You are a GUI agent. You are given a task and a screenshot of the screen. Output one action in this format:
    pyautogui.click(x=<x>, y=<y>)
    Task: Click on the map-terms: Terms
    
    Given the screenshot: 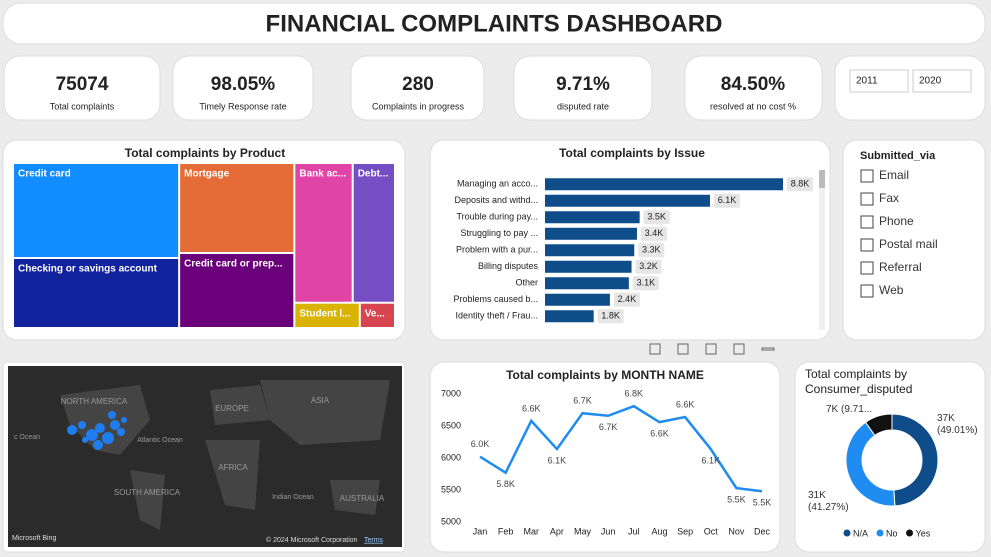 What is the action you would take?
    pyautogui.click(x=374, y=540)
    